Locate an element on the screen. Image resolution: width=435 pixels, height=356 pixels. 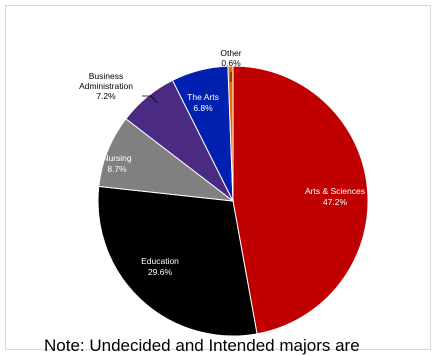
data-label-business-administration: Business Administration 7.2% is located at coordinates (106, 86).